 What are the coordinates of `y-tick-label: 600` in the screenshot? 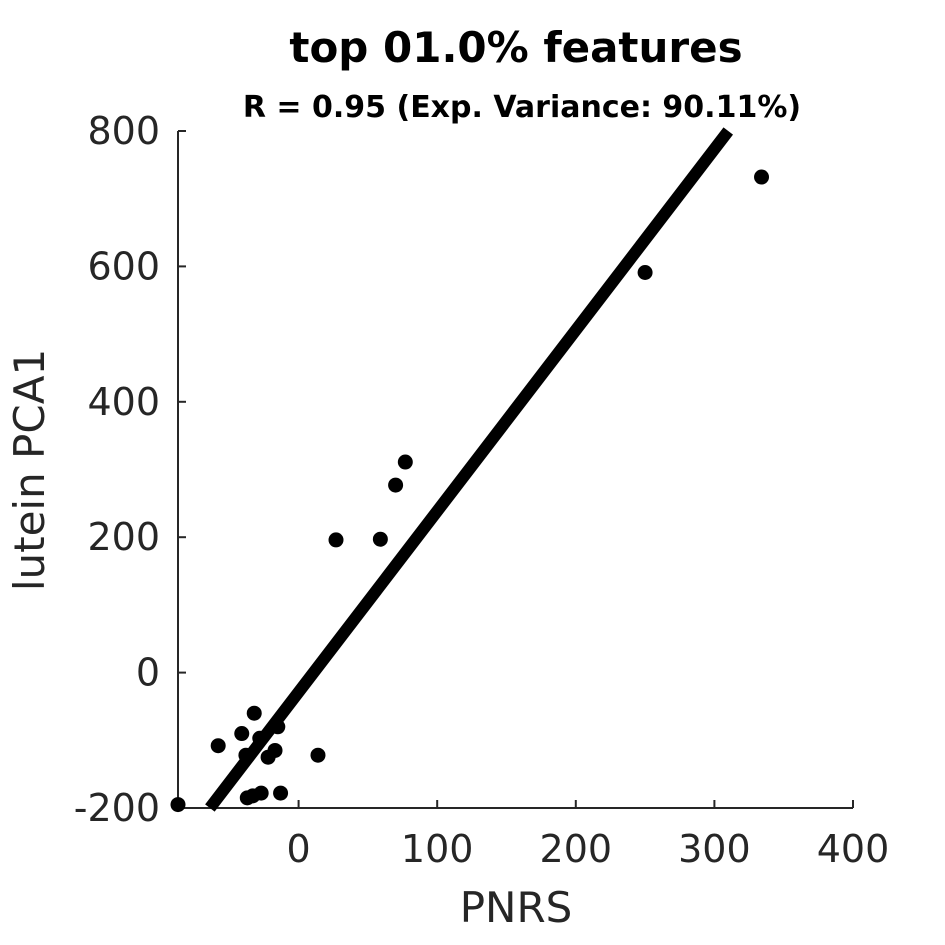 It's located at (123, 266).